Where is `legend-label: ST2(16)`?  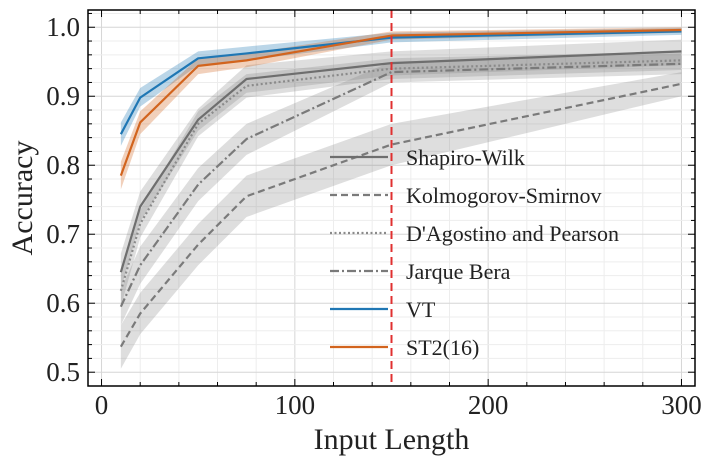
legend-label: ST2(16) is located at coordinates (442, 347).